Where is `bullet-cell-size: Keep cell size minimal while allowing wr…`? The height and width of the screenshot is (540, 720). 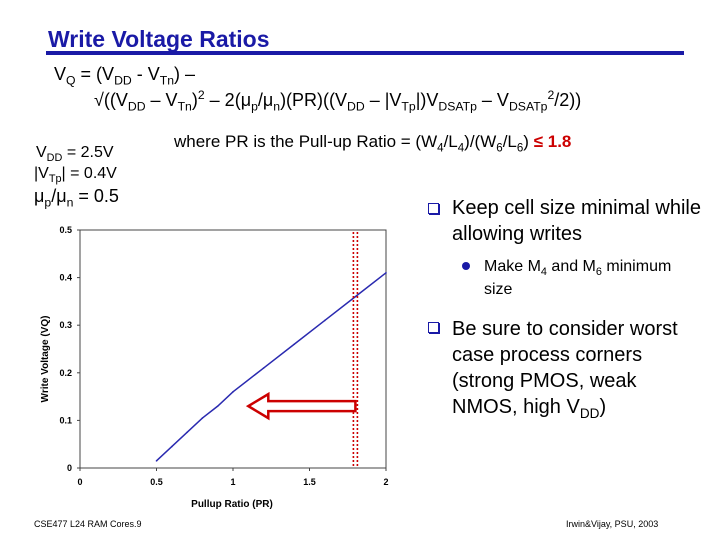 bullet-cell-size: Keep cell size minimal while allowing wr… is located at coordinates (576, 221).